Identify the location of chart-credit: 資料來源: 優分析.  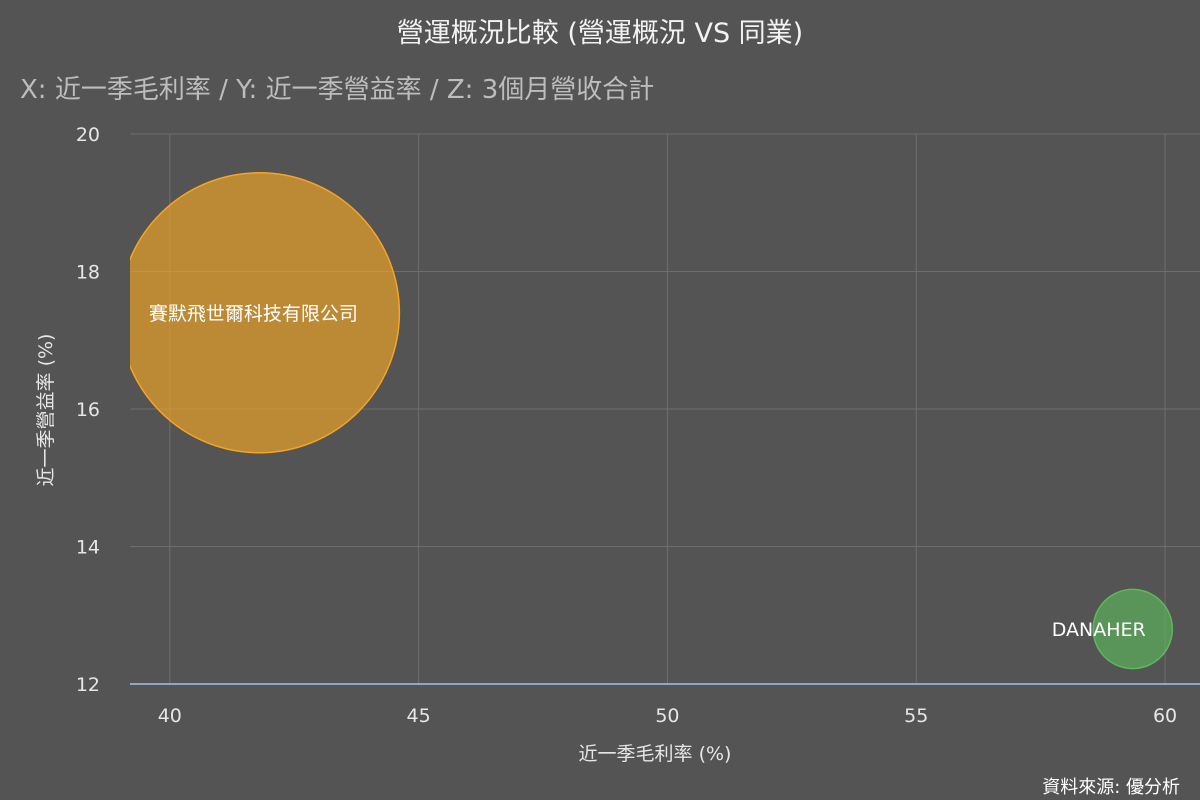
(1111, 787).